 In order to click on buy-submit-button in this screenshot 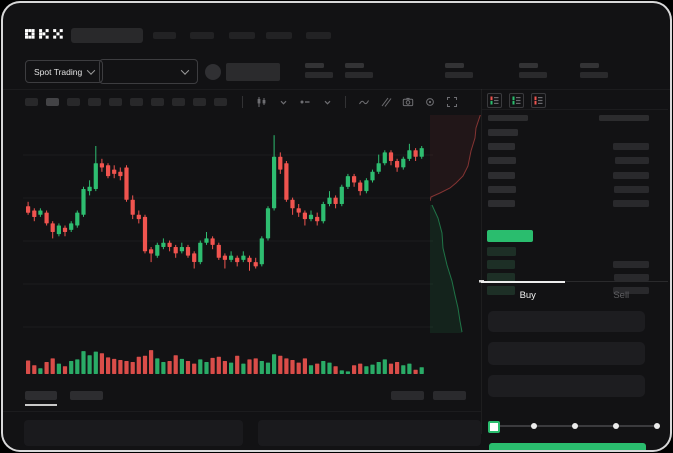, I will do `click(567, 446)`.